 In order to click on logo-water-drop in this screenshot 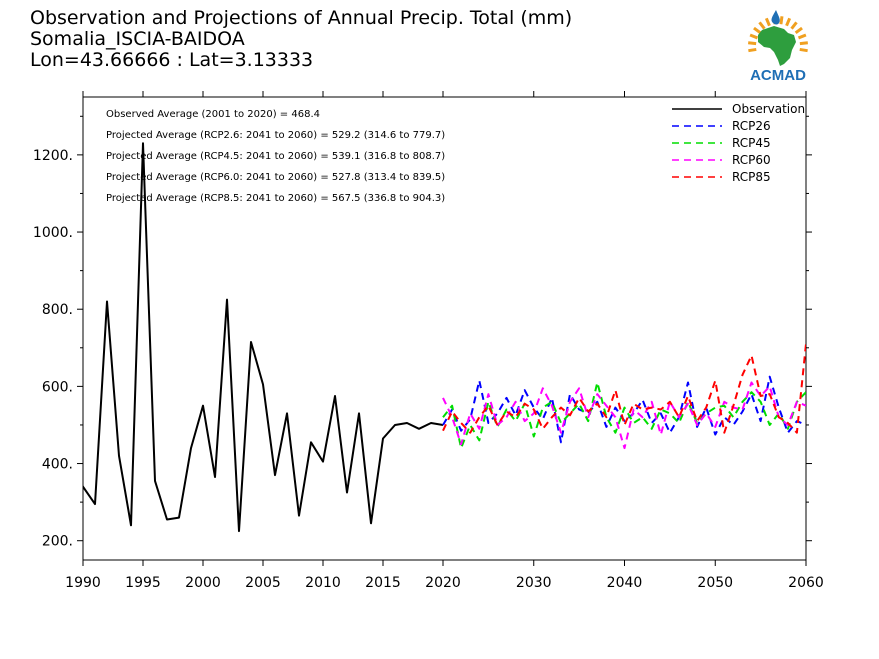, I will do `click(775, 17)`.